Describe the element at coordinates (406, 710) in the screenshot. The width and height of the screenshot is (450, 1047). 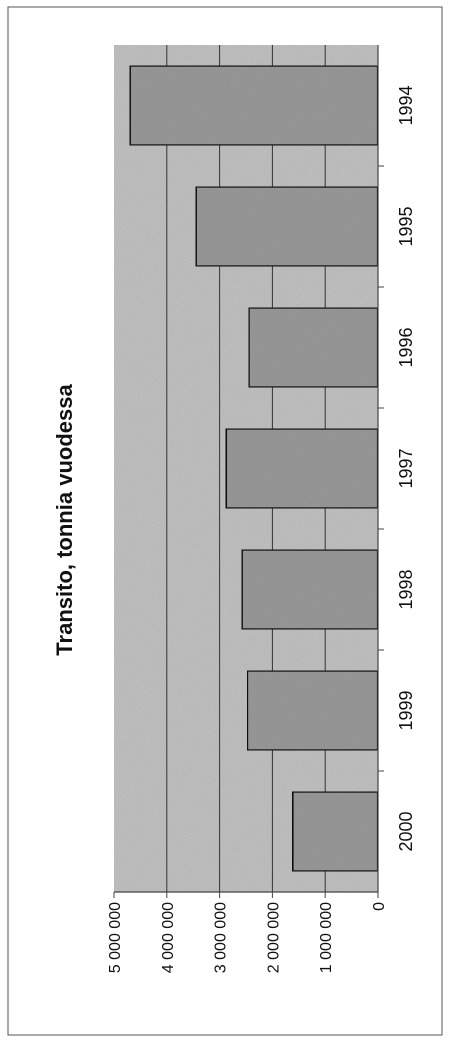
I see `x-tick-label: 1999` at that location.